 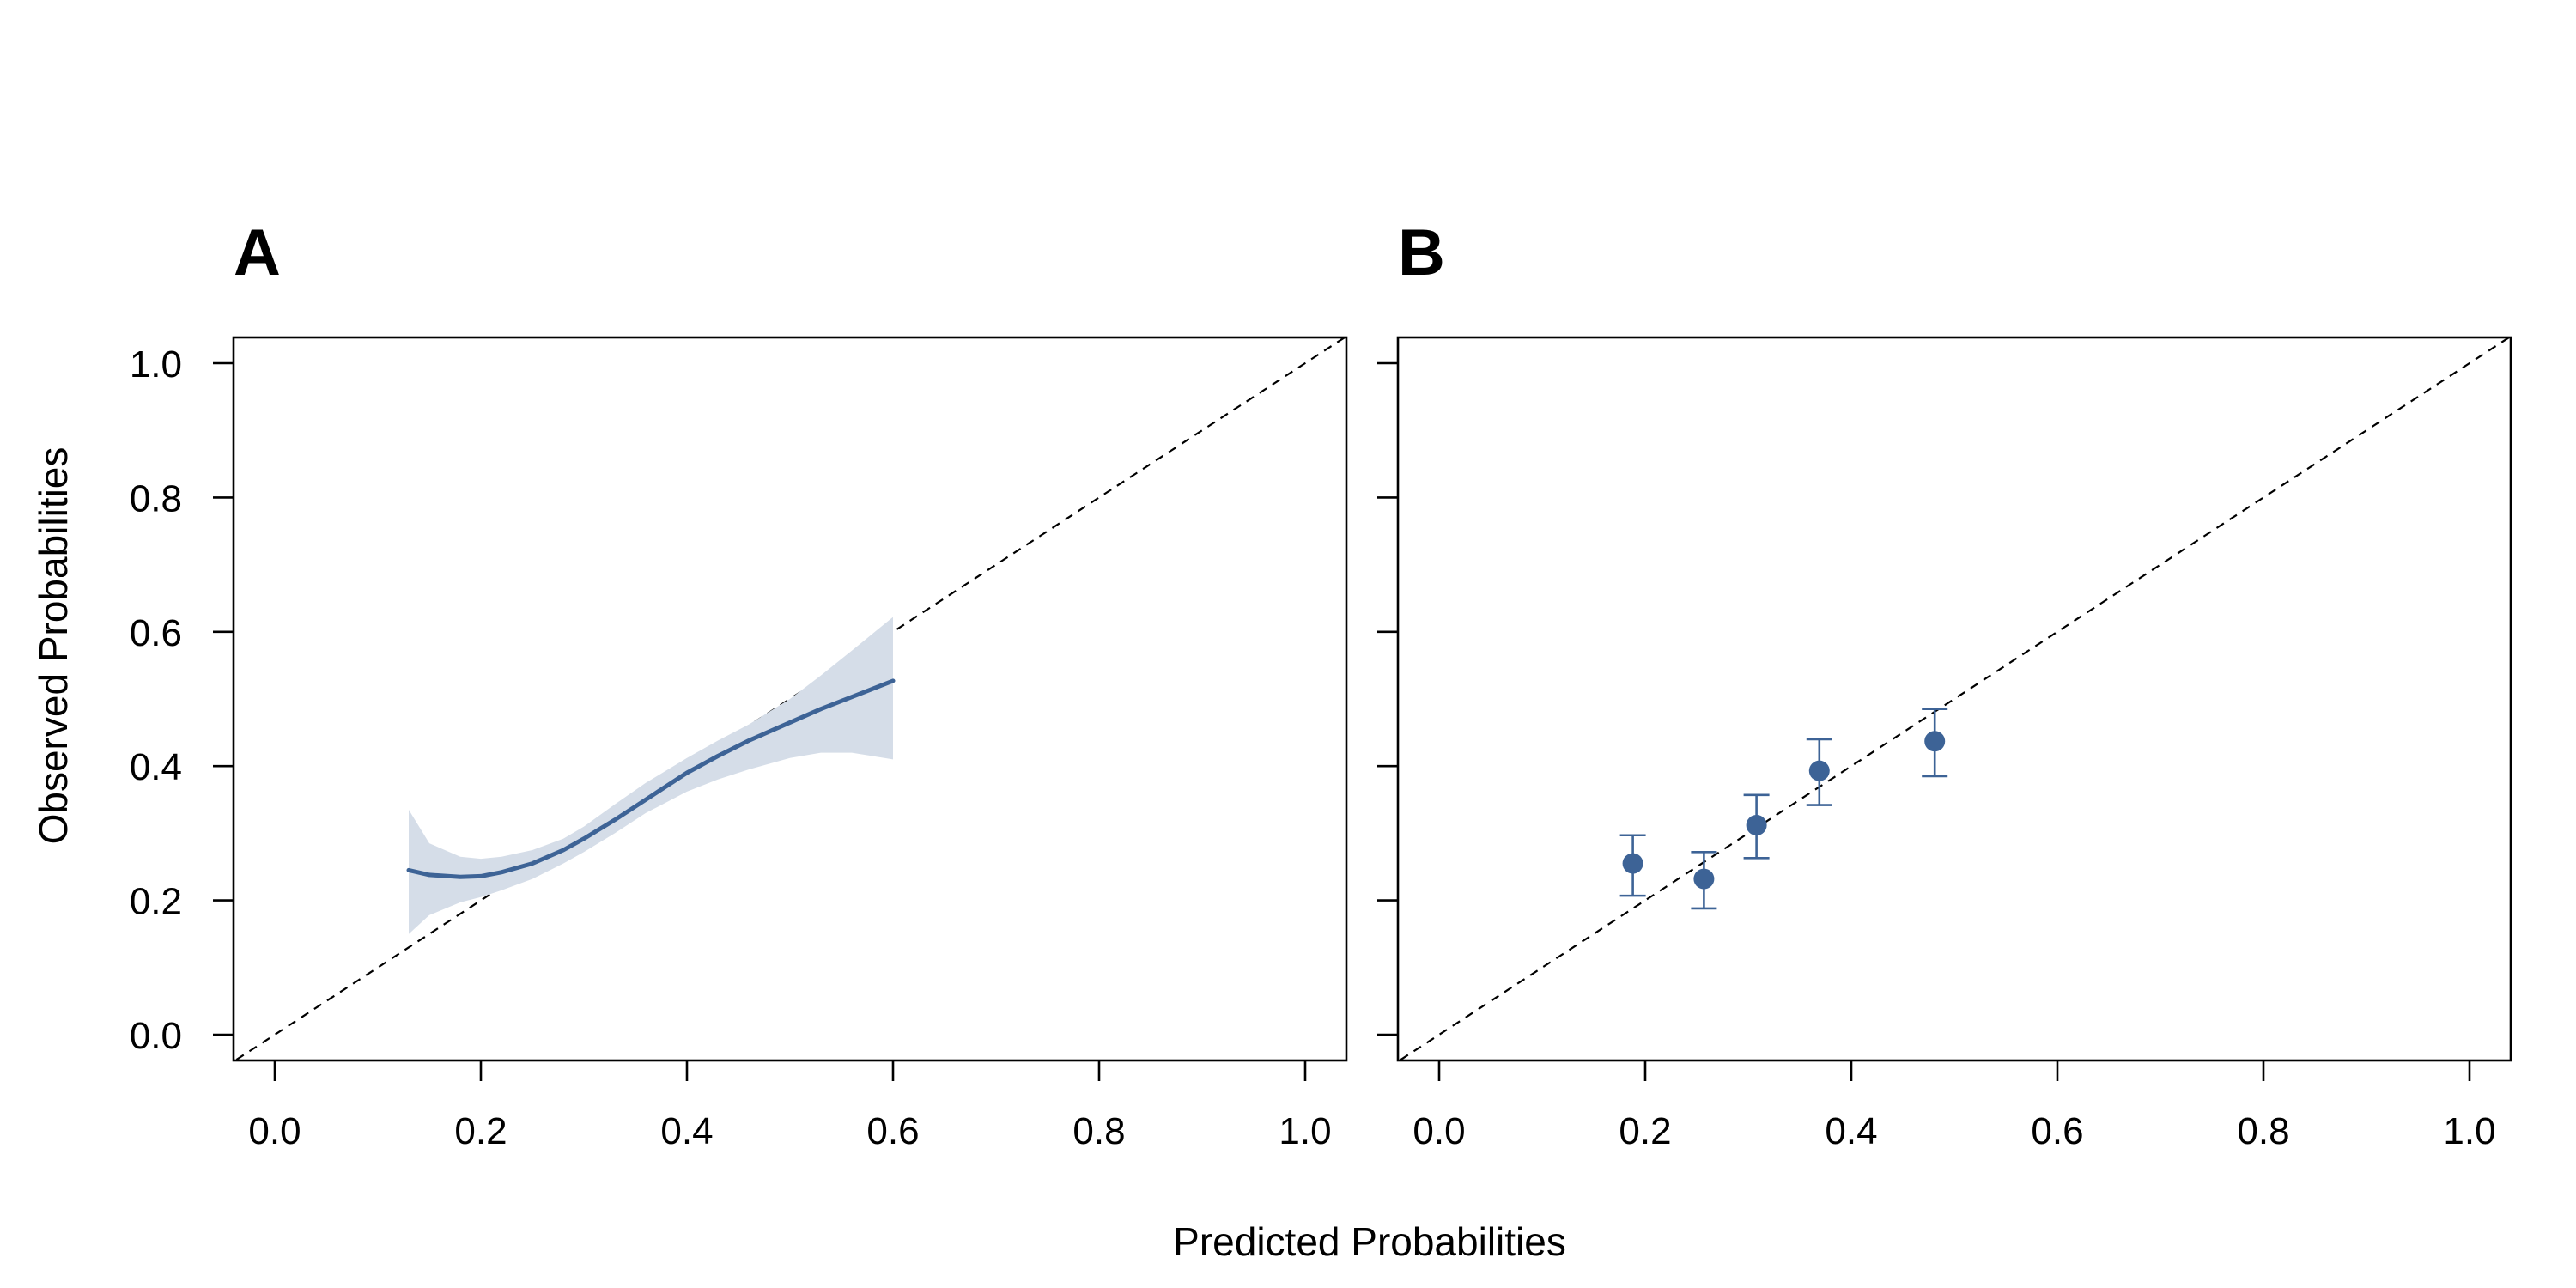 What do you see at coordinates (156, 1036) in the screenshot?
I see `y-tick-label: 0.0` at bounding box center [156, 1036].